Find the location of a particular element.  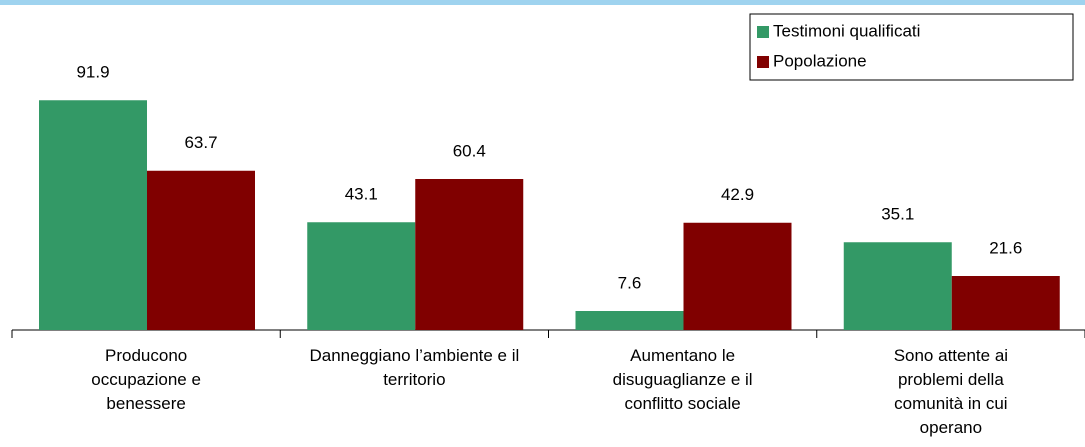

x-tick-label: Danneggiano l’ambiente e il territorio is located at coordinates (414, 367).